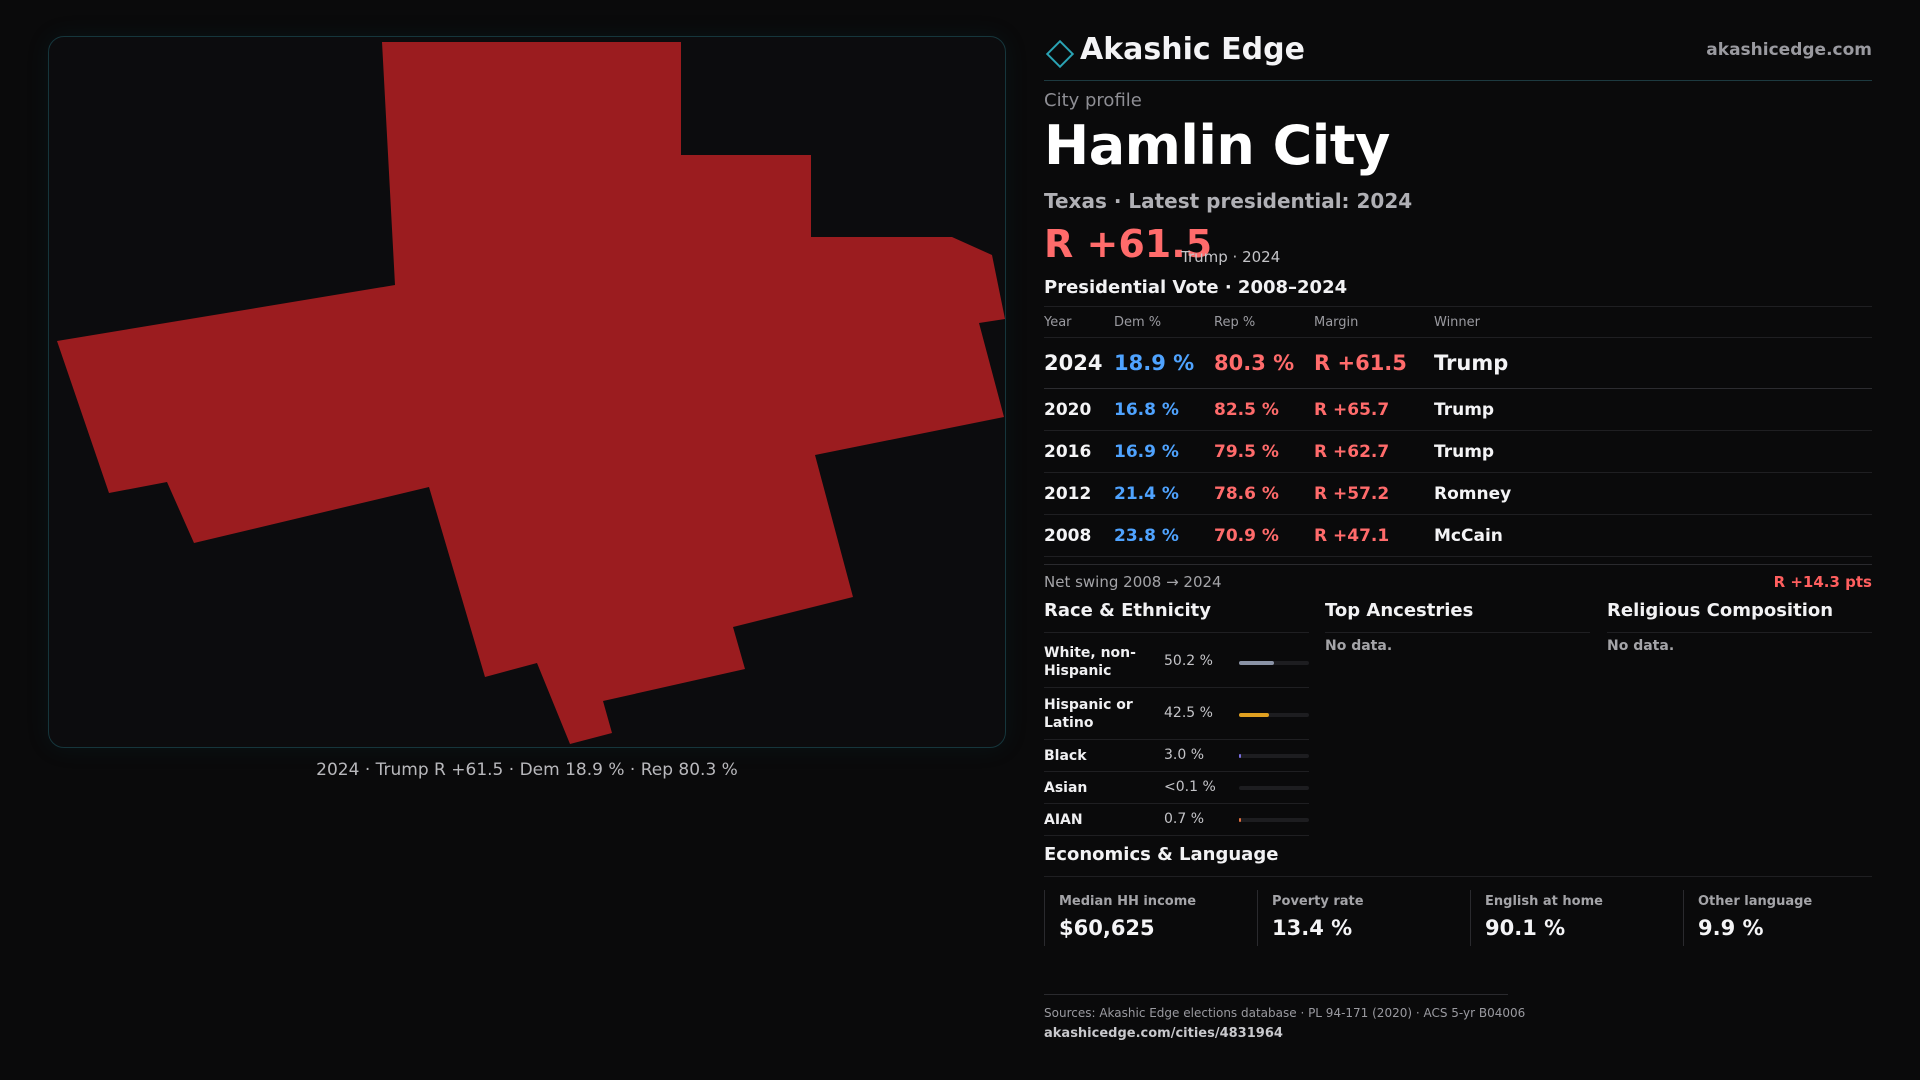  I want to click on race-pct: 50.2 %, so click(1188, 661).